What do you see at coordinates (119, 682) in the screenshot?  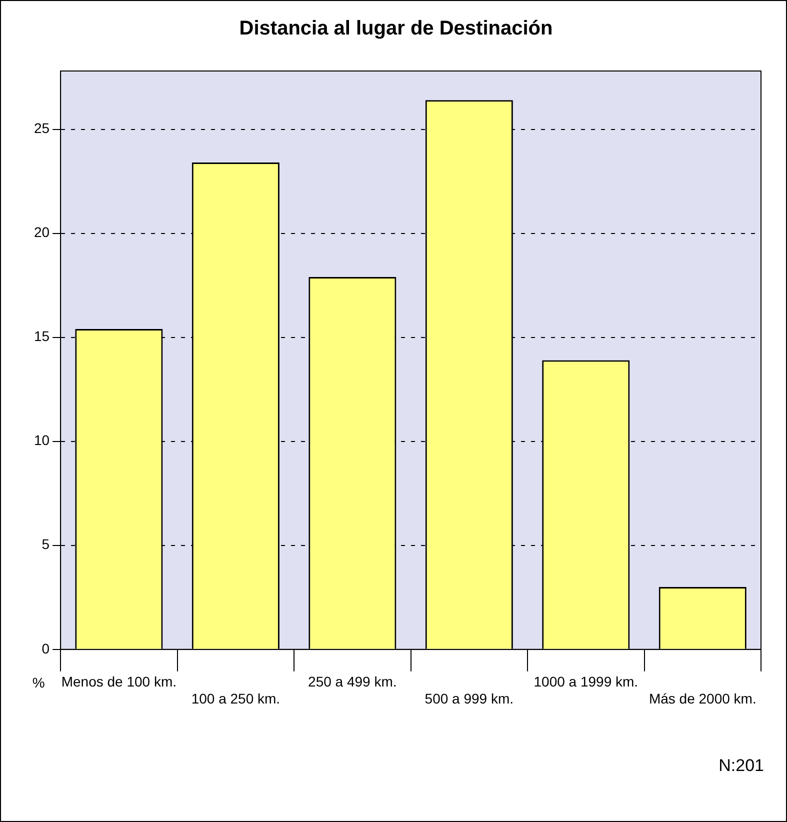 I see `x-tick-label: Menos de 100 km.` at bounding box center [119, 682].